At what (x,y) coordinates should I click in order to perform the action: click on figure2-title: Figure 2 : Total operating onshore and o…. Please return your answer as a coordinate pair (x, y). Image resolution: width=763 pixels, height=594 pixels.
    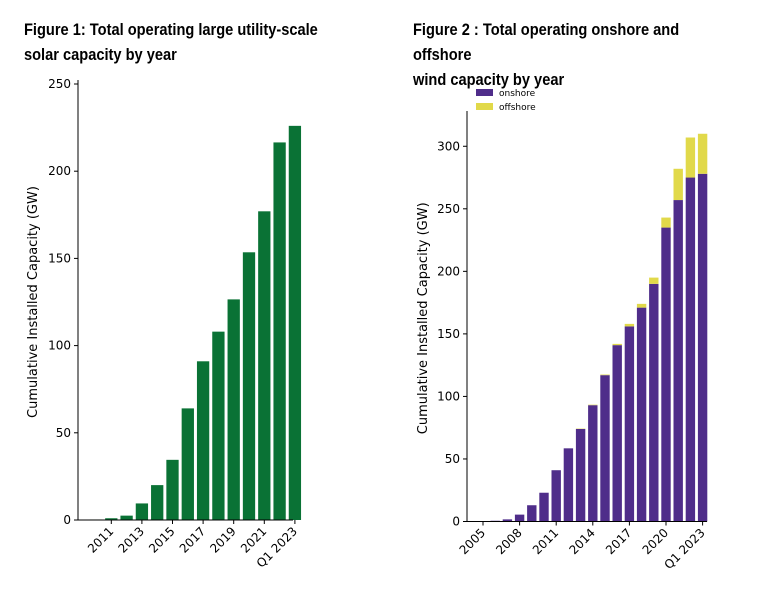
    Looking at the image, I should click on (576, 54).